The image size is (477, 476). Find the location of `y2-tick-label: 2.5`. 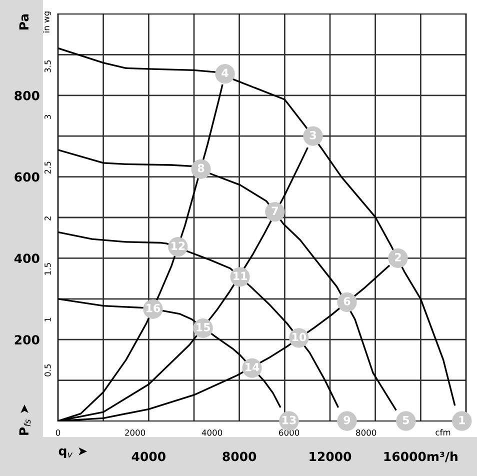

y2-tick-label: 2.5 is located at coordinates (47, 168).